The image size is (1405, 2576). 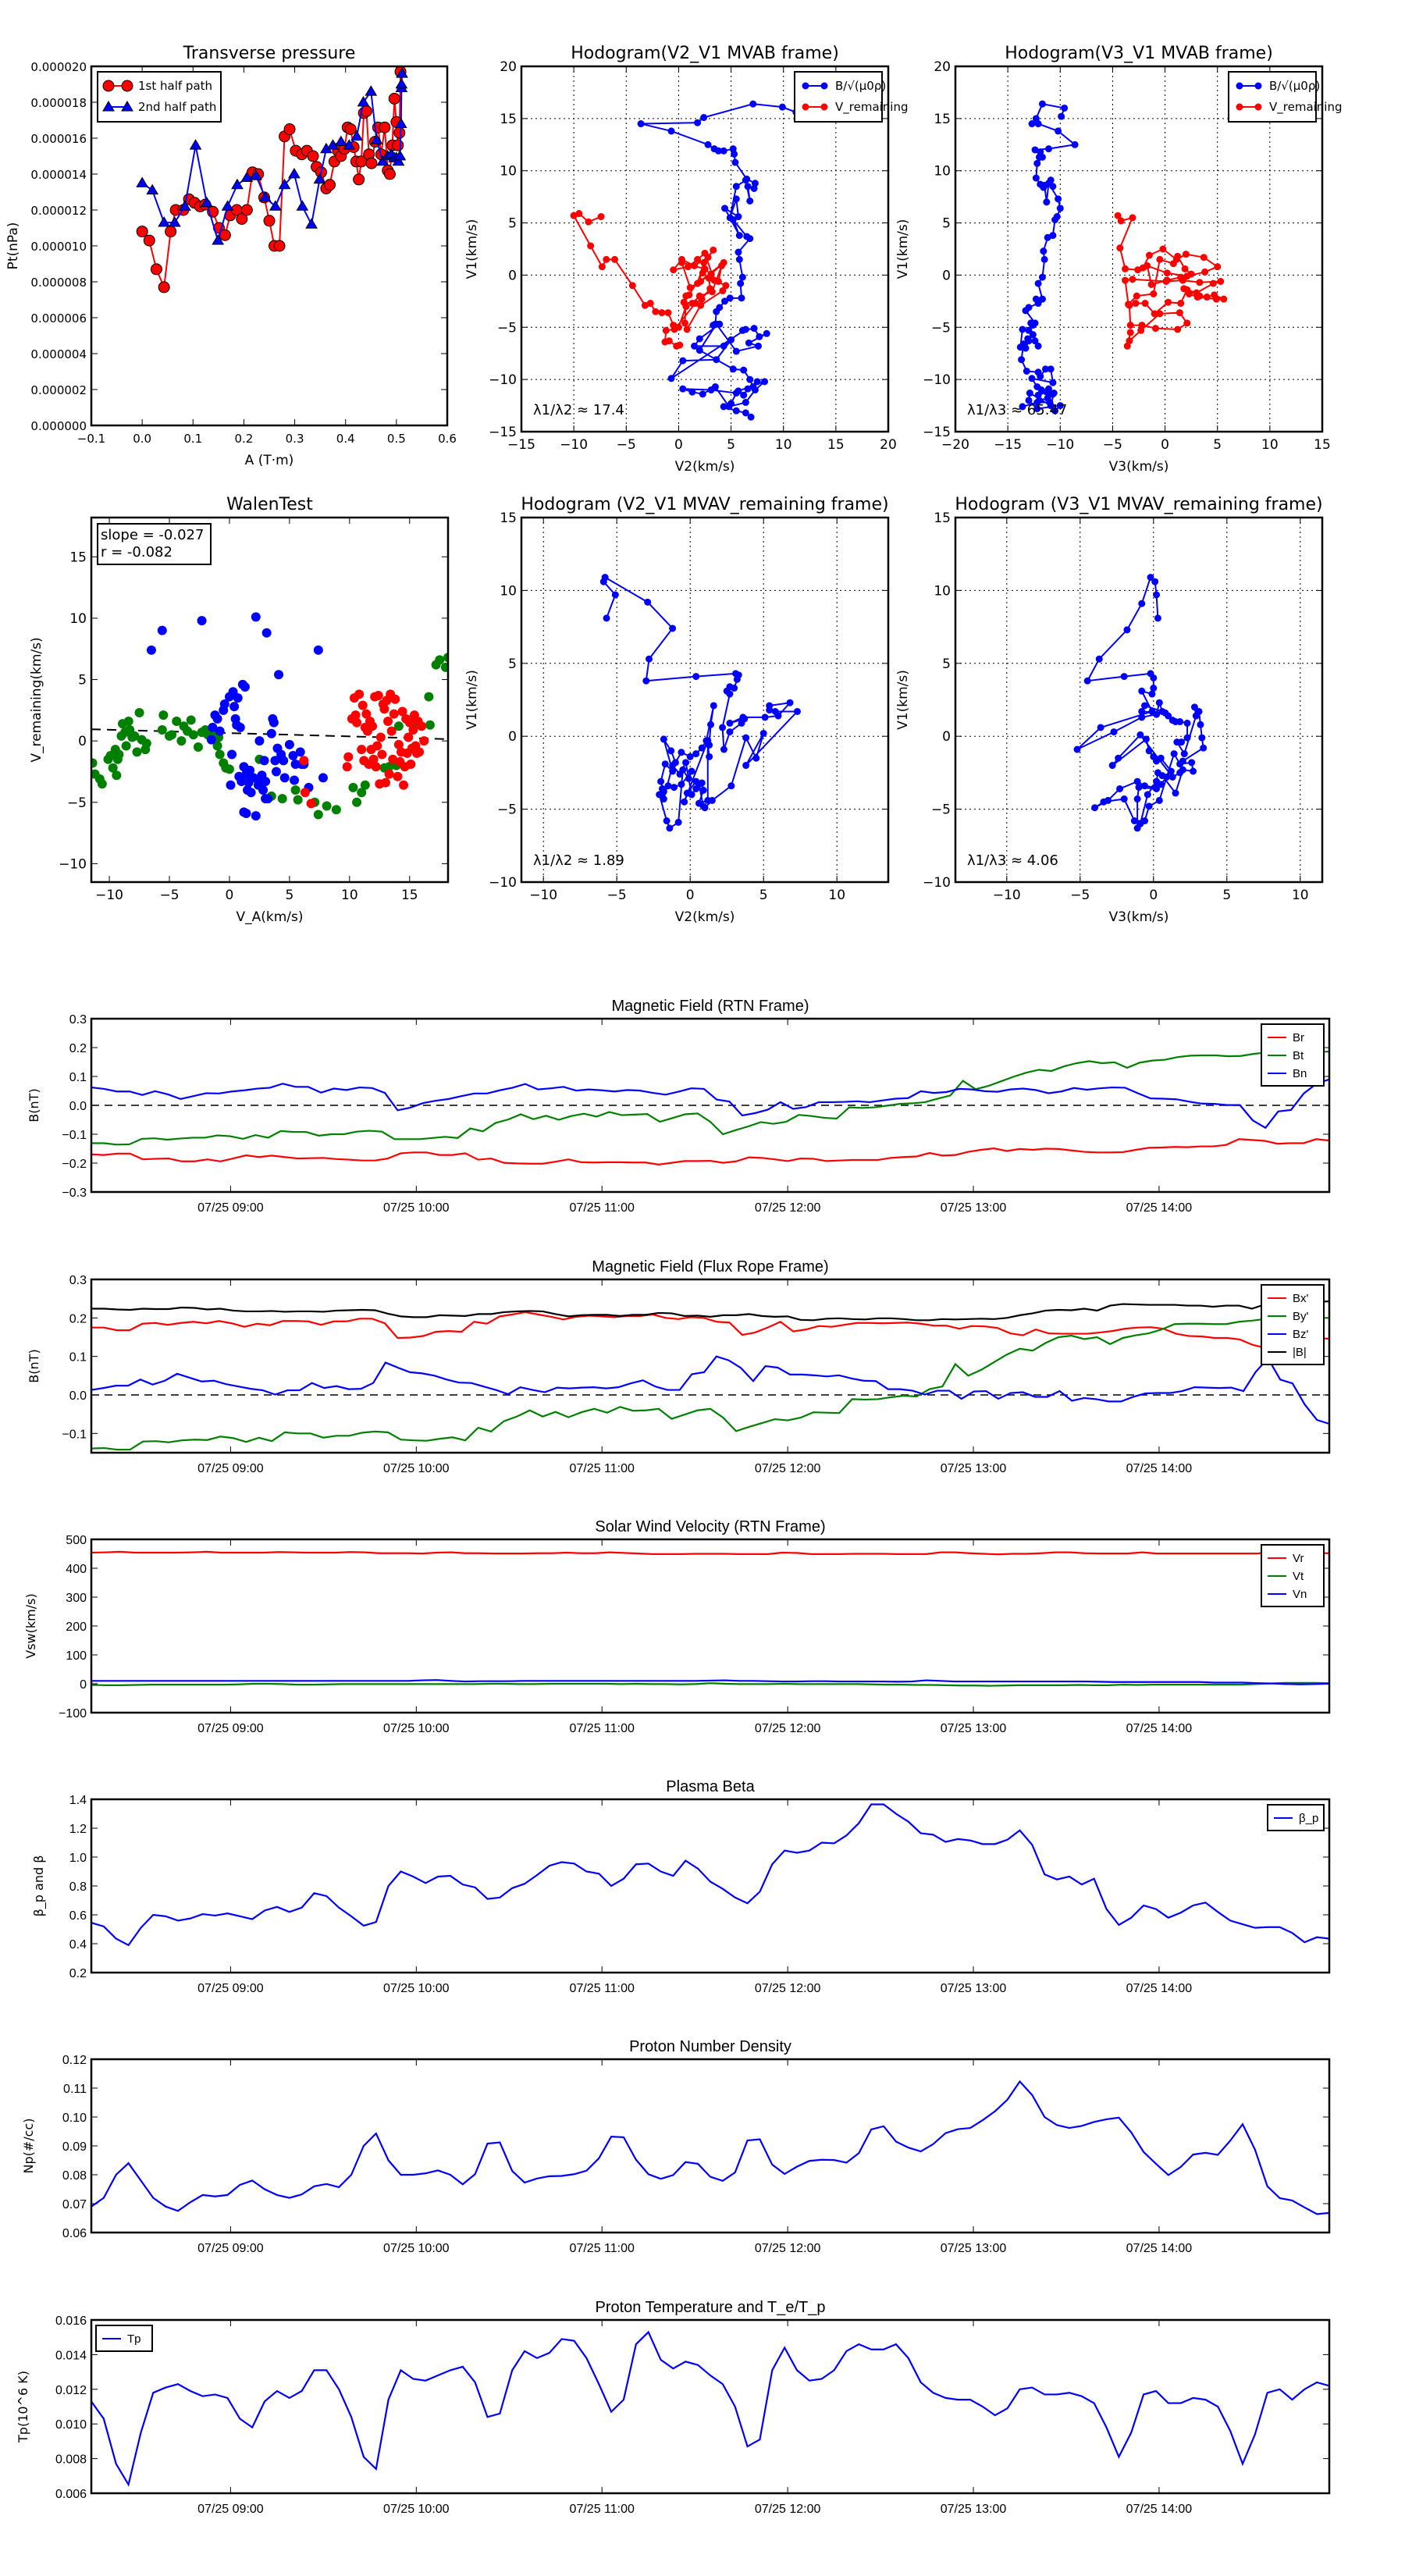 I want to click on x-axis-label: A (T·m), so click(x=270, y=460).